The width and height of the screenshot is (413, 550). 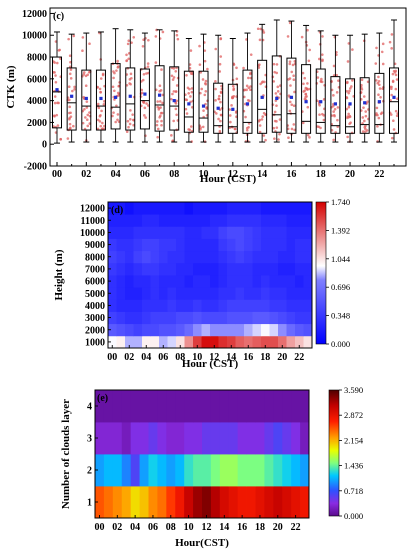 I want to click on x-tick-label: 20, so click(x=282, y=357).